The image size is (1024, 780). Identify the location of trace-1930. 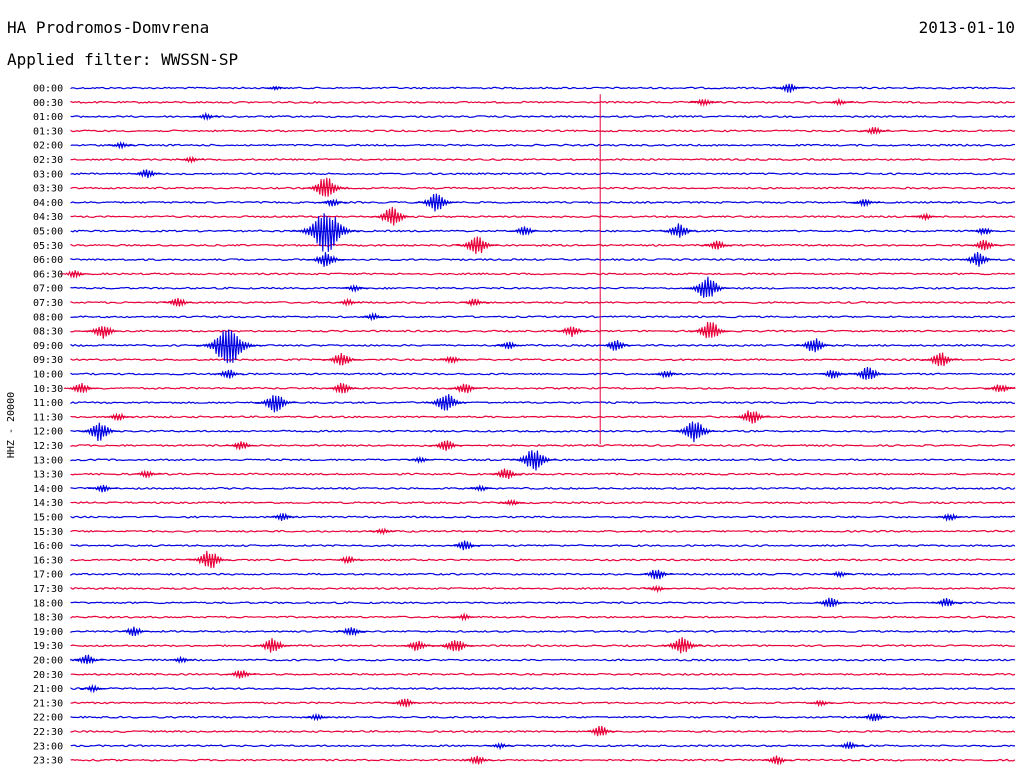
(543, 646).